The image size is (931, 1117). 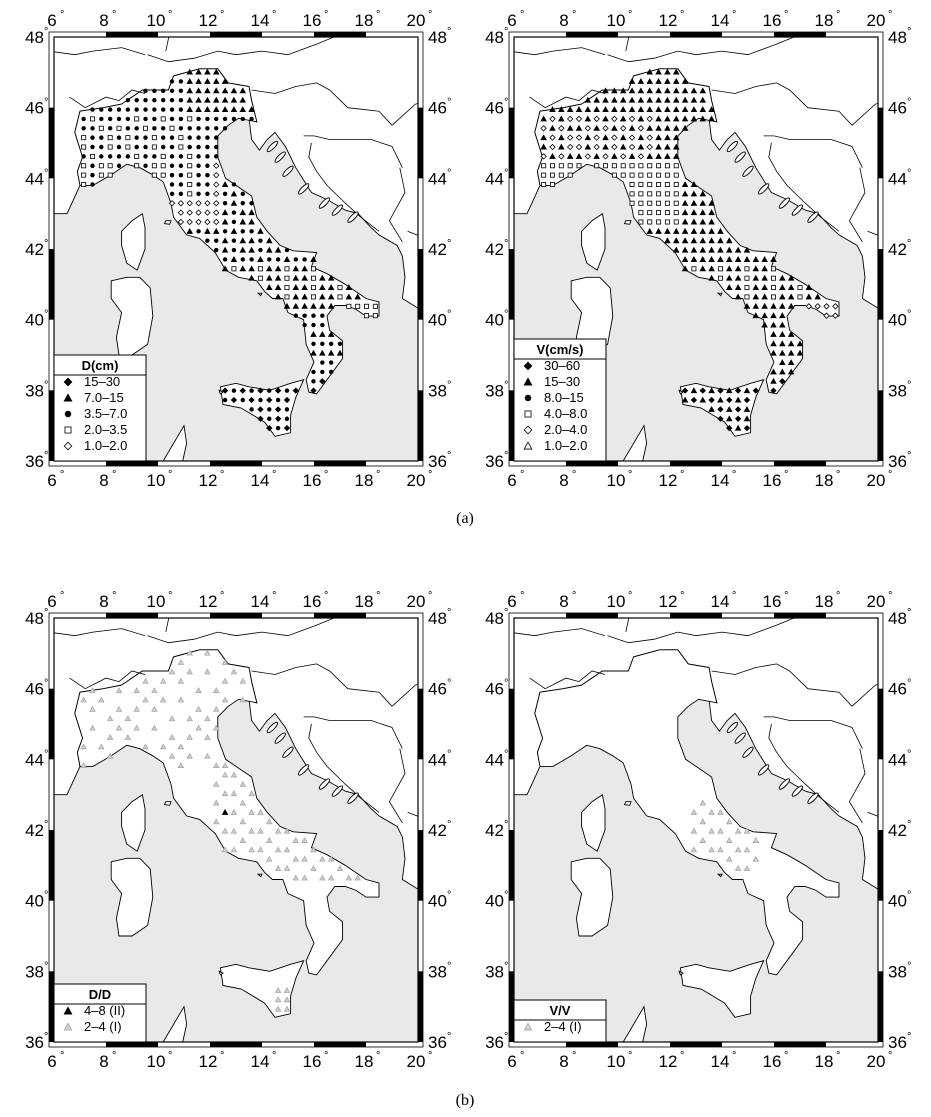 I want to click on lon-tick-label: 10, so click(x=156, y=601).